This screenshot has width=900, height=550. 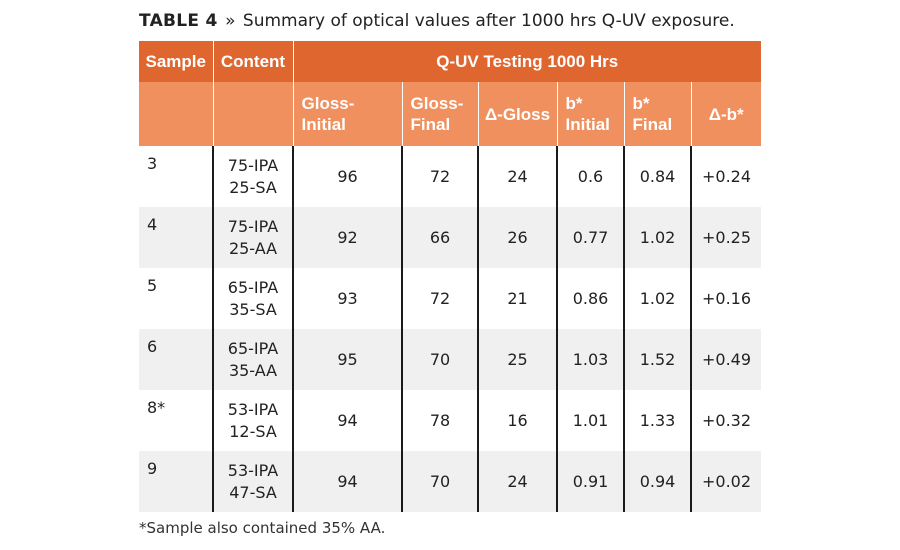 What do you see at coordinates (517, 420) in the screenshot?
I see `cell-delta-gloss: 16` at bounding box center [517, 420].